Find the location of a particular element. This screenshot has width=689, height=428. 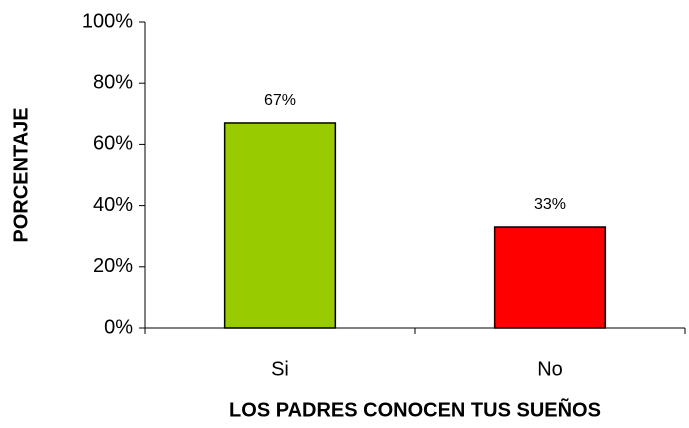

x-tick-label: Si is located at coordinates (280, 369).